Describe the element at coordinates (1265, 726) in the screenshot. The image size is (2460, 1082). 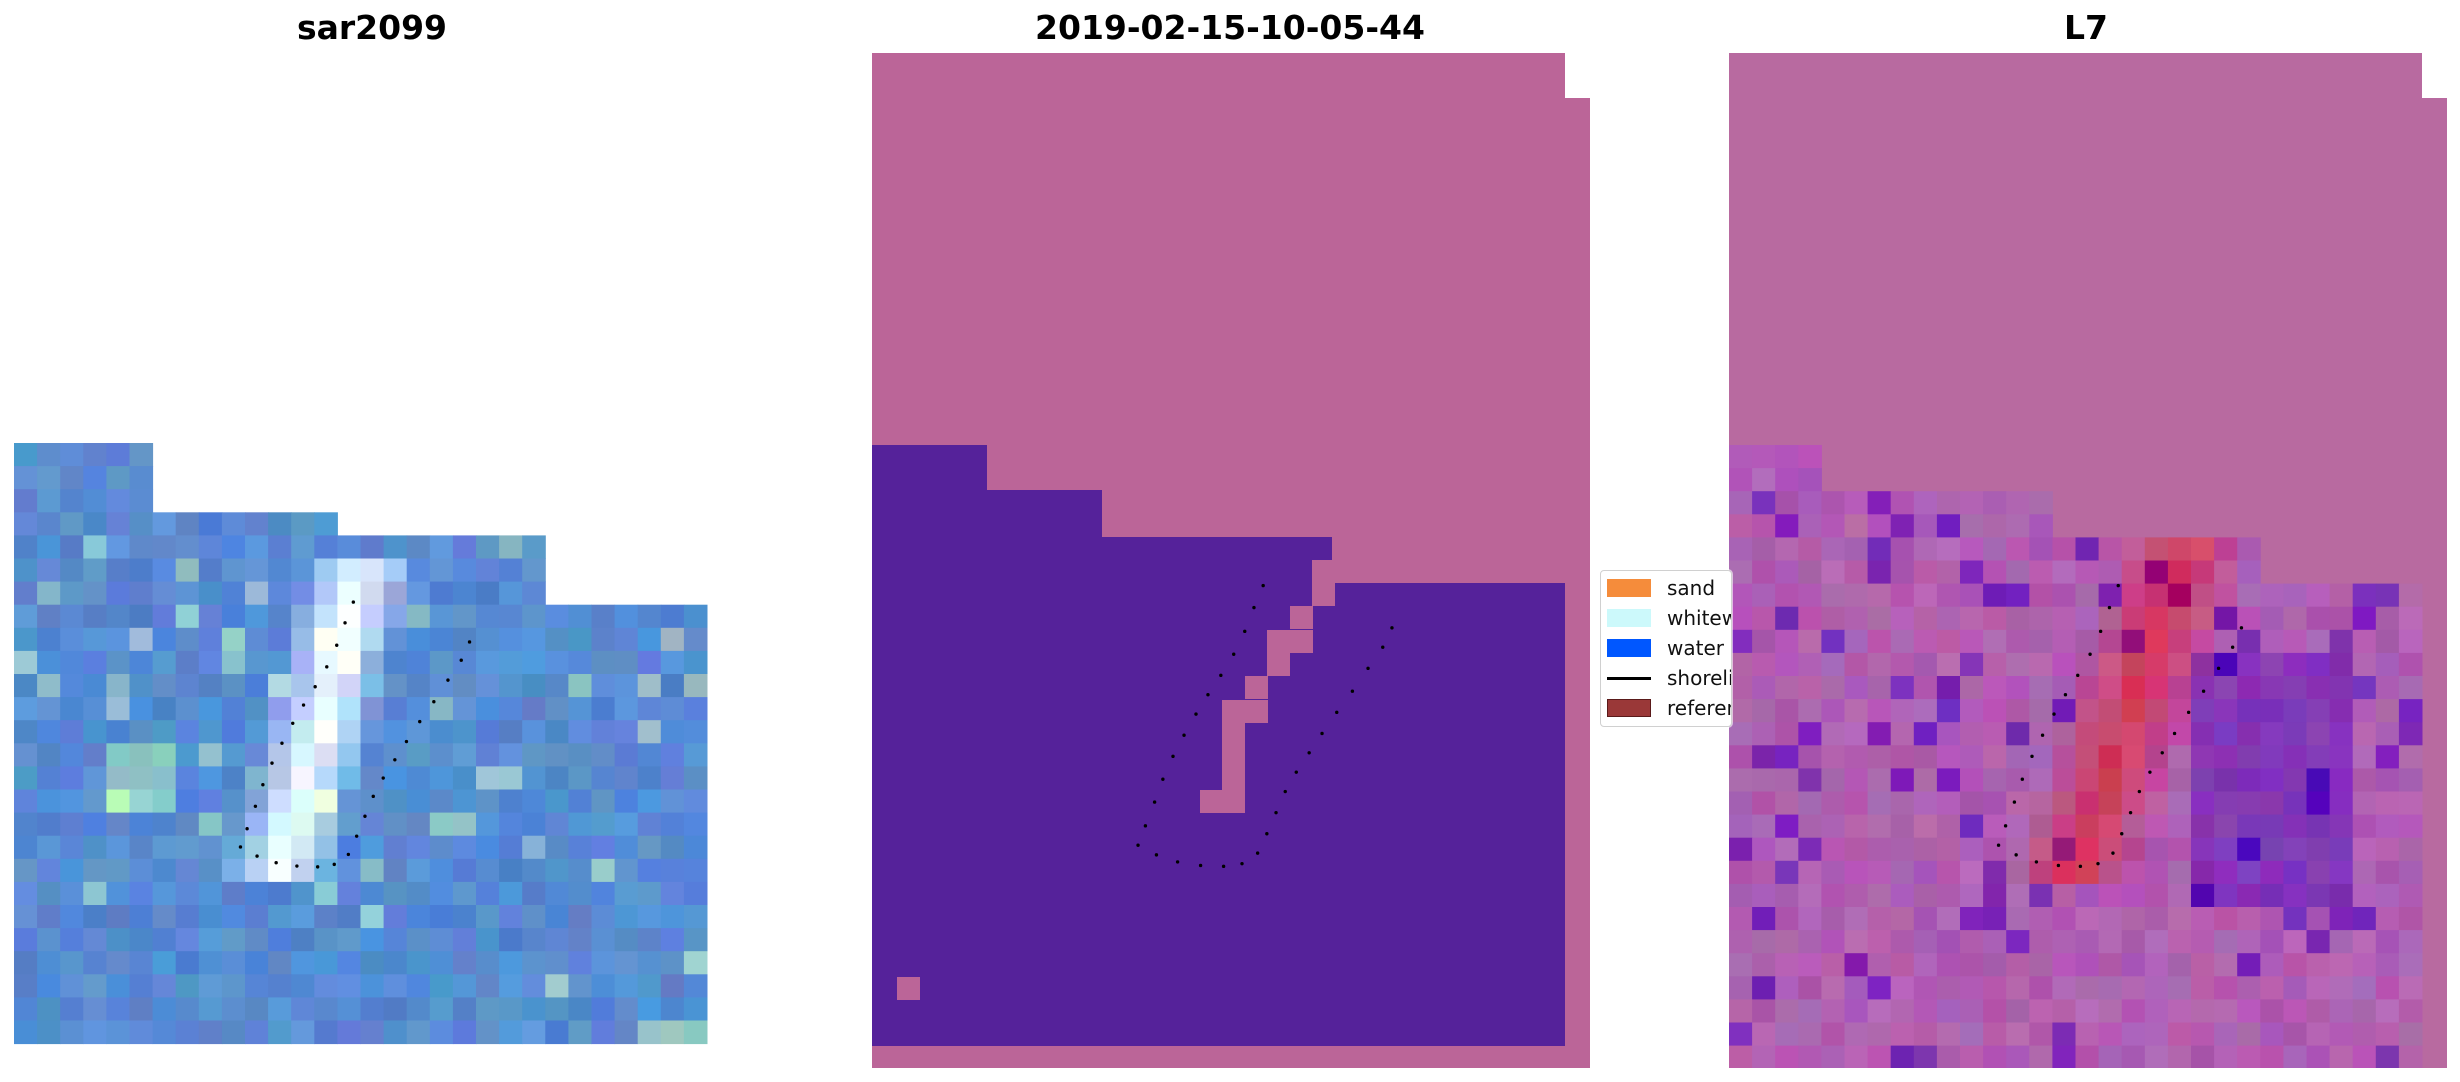
I see `classified-shoreline` at that location.